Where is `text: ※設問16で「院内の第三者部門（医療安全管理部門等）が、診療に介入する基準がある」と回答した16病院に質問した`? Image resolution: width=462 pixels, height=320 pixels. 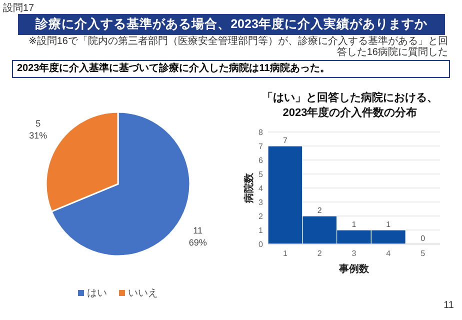 text: ※設問16で「院内の第三者部門（医療安全管理部門等）が、診療に介入する基準がある」と回答した16病院に質問した is located at coordinates (237, 47).